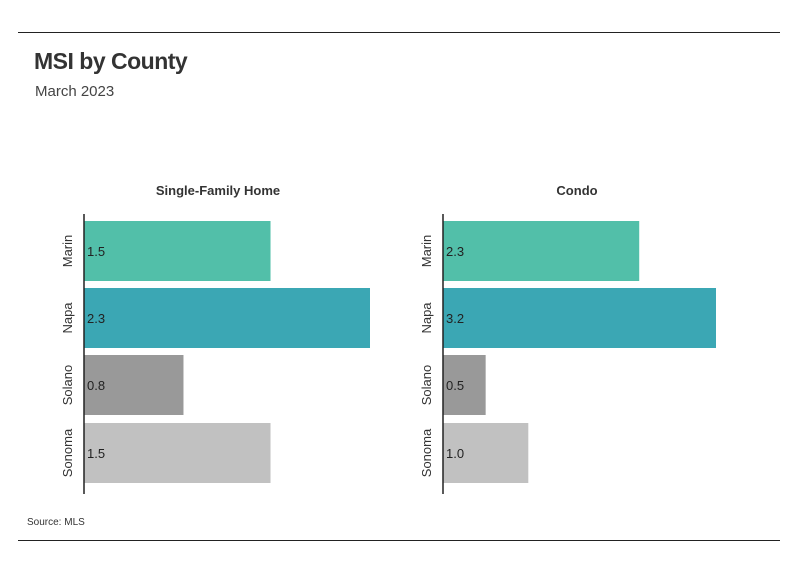 The image size is (799, 575). I want to click on bottom-rule, so click(399, 540).